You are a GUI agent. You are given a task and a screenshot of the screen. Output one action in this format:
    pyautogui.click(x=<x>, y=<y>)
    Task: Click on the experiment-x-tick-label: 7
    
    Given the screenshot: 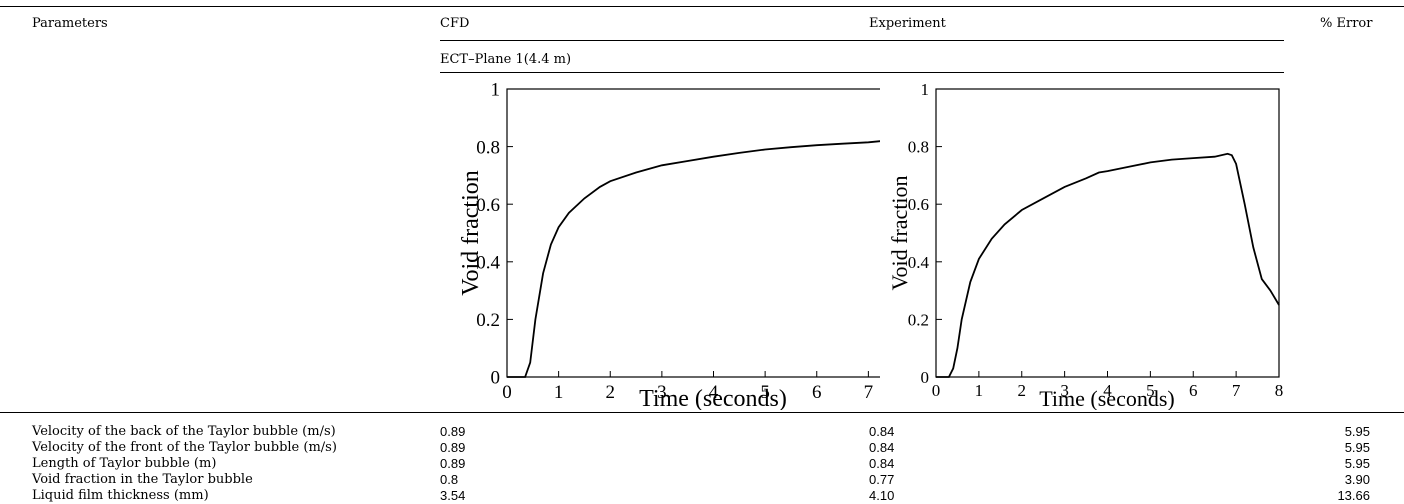 What is the action you would take?
    pyautogui.click(x=1236, y=390)
    